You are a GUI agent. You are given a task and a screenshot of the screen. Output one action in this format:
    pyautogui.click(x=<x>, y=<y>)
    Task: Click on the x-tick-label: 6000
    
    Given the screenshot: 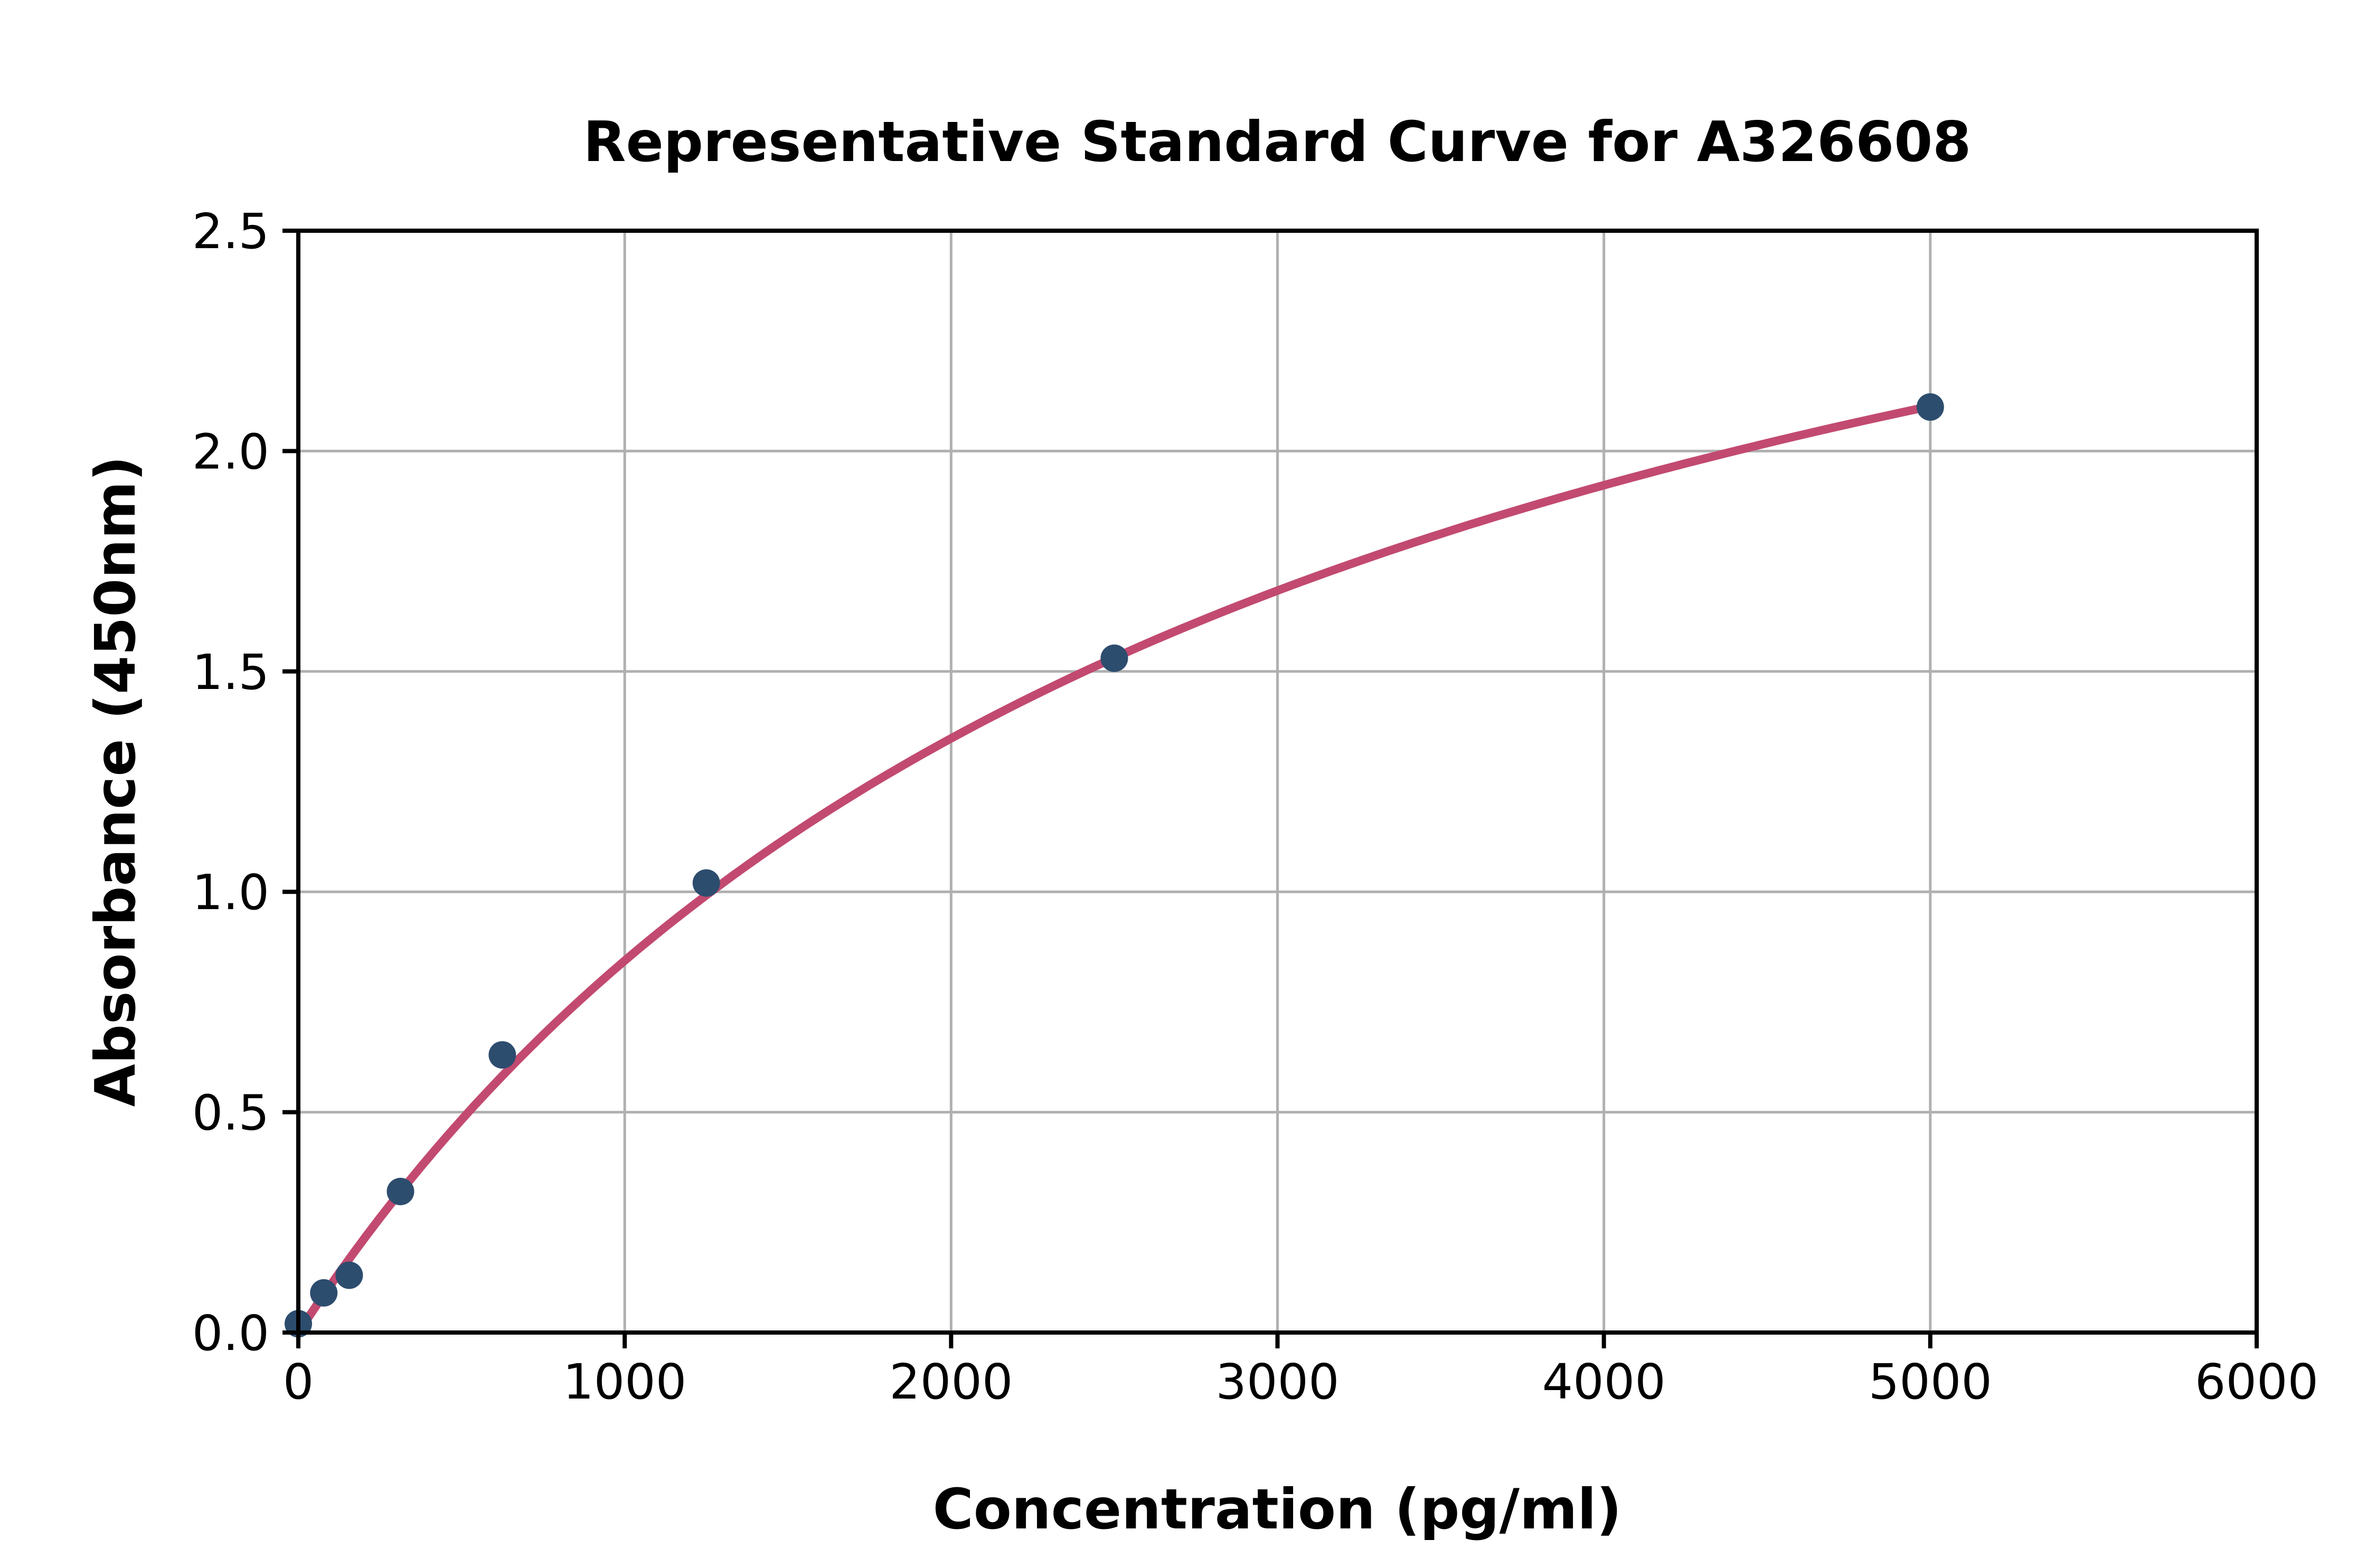 What is the action you would take?
    pyautogui.click(x=2257, y=1382)
    